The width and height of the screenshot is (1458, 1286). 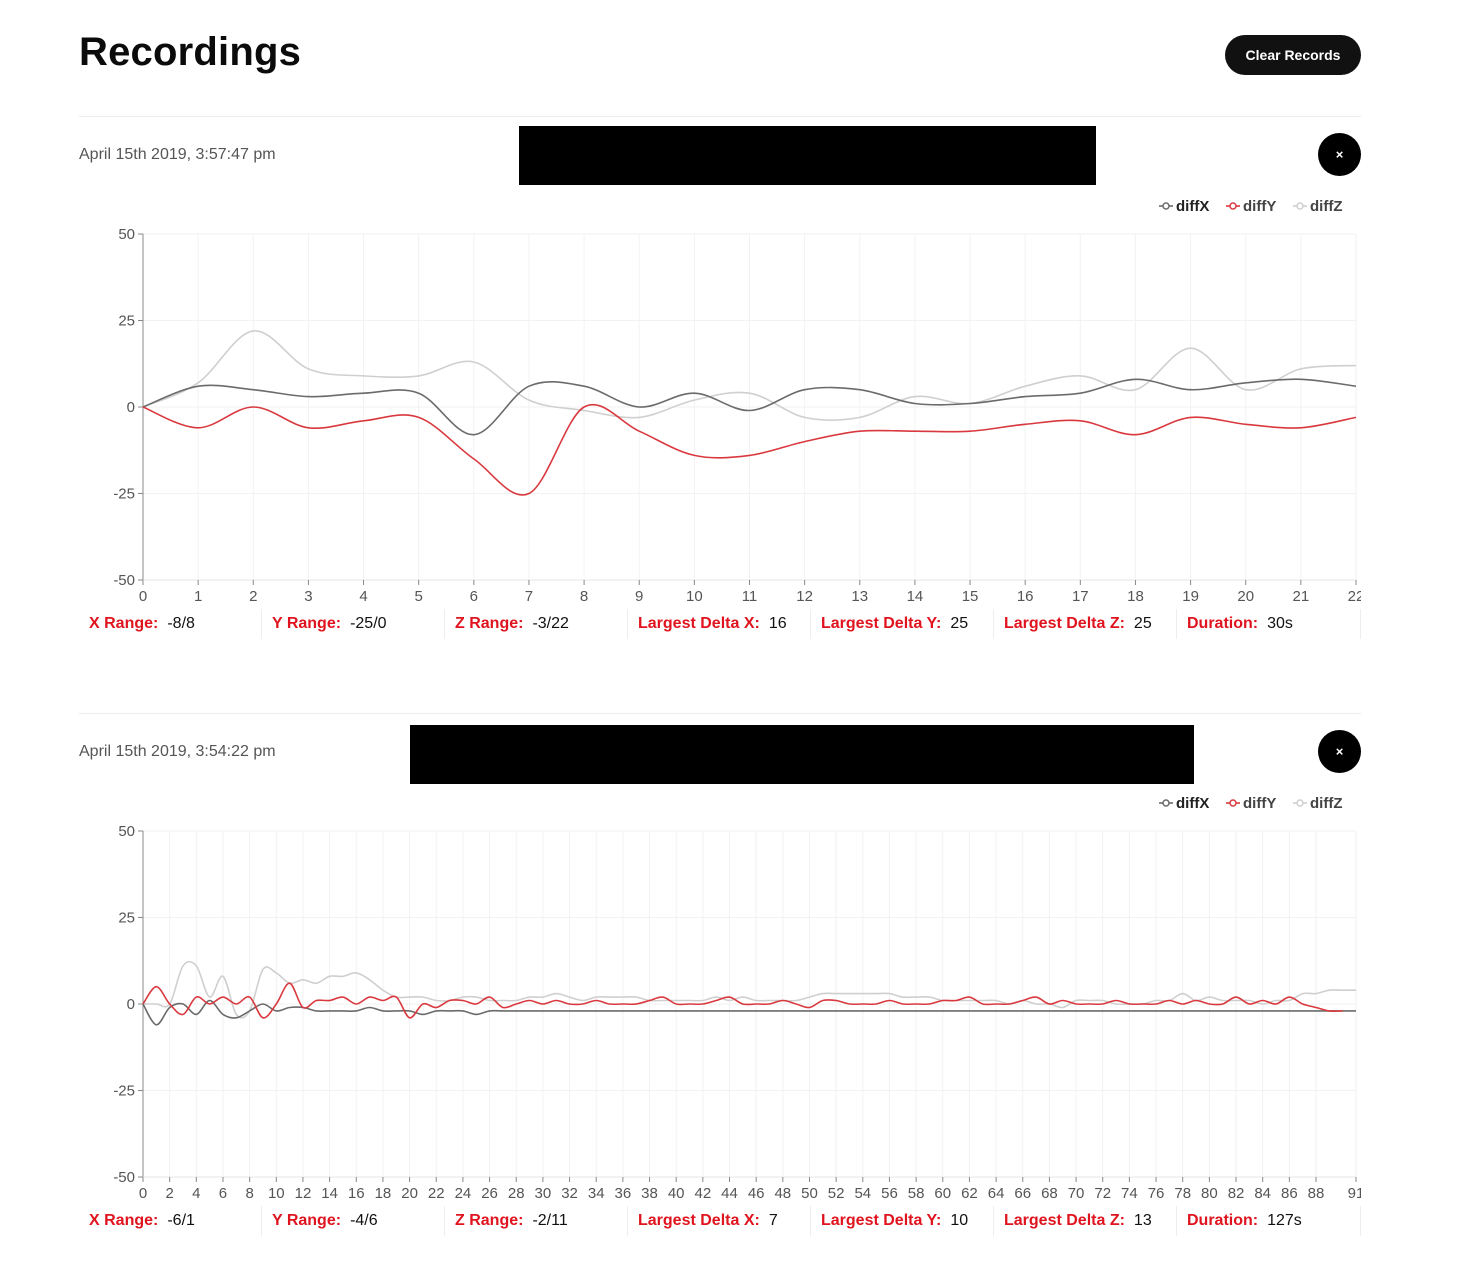 What do you see at coordinates (1284, 1220) in the screenshot?
I see `stat-value: 127s` at bounding box center [1284, 1220].